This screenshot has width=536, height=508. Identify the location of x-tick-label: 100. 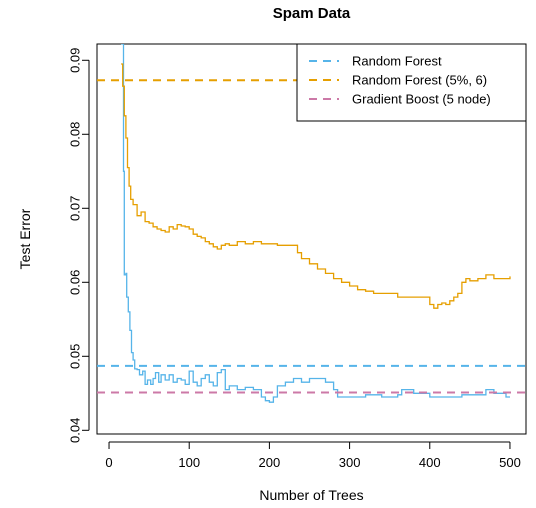
(189, 462).